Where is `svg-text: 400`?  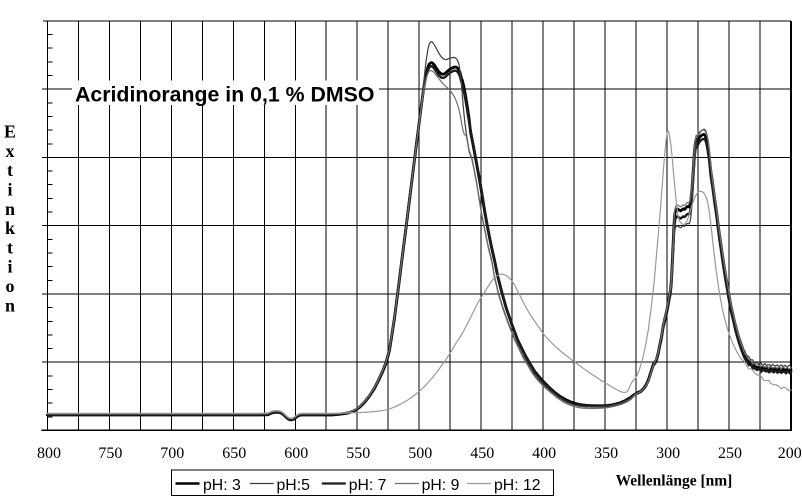 svg-text: 400 is located at coordinates (544, 453).